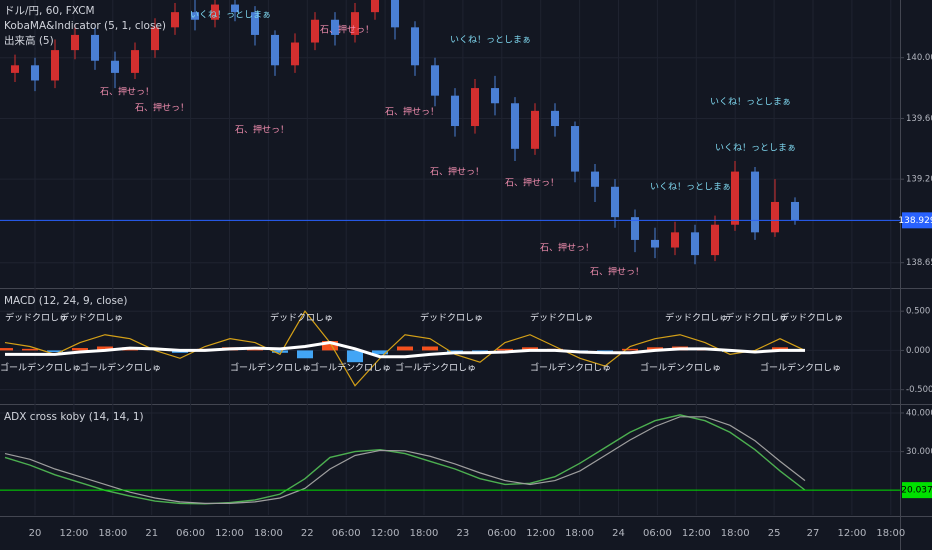  What do you see at coordinates (65, 301) in the screenshot?
I see `pane-title: MACD (12, 24, 9, close)` at bounding box center [65, 301].